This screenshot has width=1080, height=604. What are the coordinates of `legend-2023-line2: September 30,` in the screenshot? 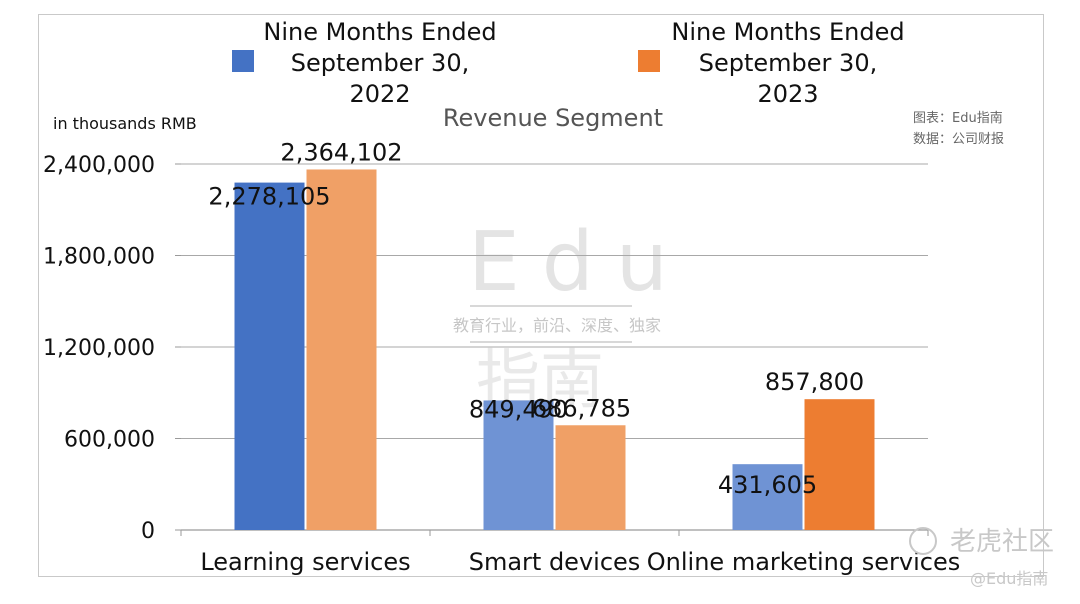 It's located at (788, 63).